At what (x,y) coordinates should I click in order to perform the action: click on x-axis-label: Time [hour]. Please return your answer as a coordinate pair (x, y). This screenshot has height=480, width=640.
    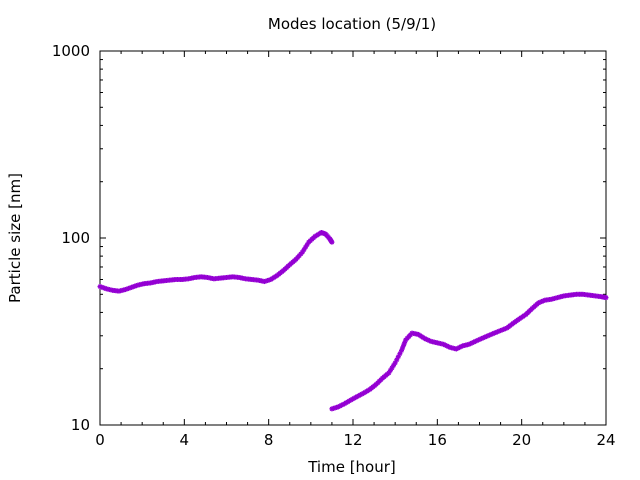
    Looking at the image, I should click on (351, 467).